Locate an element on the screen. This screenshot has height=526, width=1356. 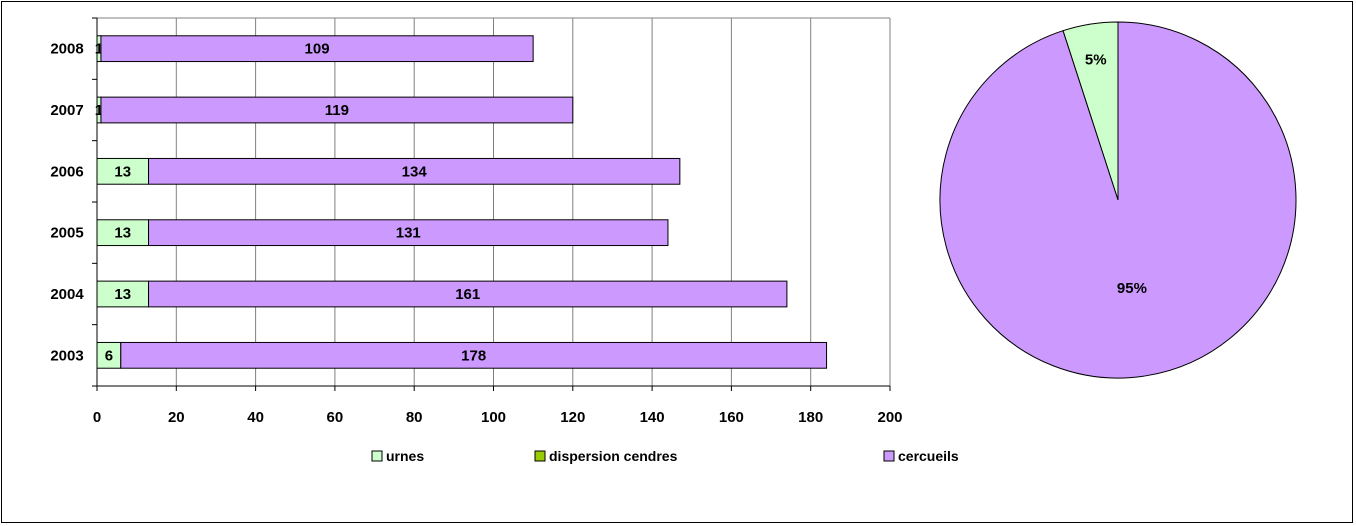
legend-swatch-urnes is located at coordinates (377, 456).